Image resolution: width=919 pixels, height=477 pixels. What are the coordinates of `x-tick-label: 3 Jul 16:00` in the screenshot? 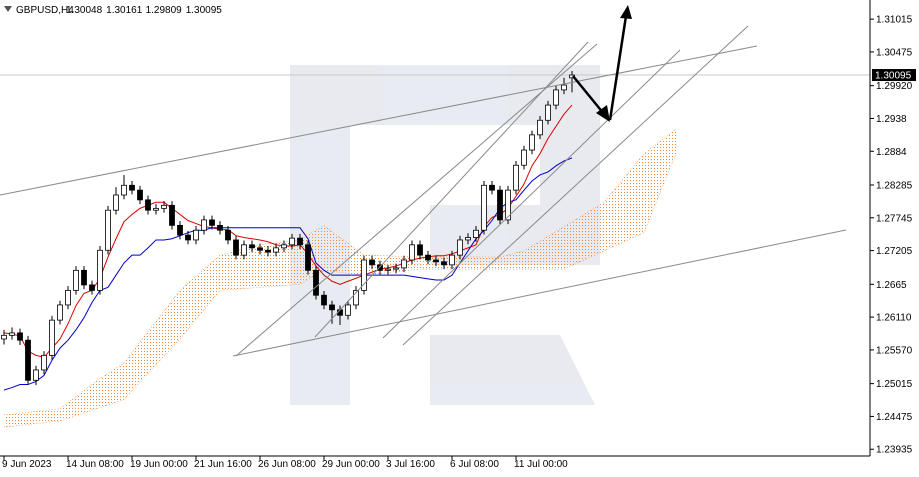 It's located at (410, 464).